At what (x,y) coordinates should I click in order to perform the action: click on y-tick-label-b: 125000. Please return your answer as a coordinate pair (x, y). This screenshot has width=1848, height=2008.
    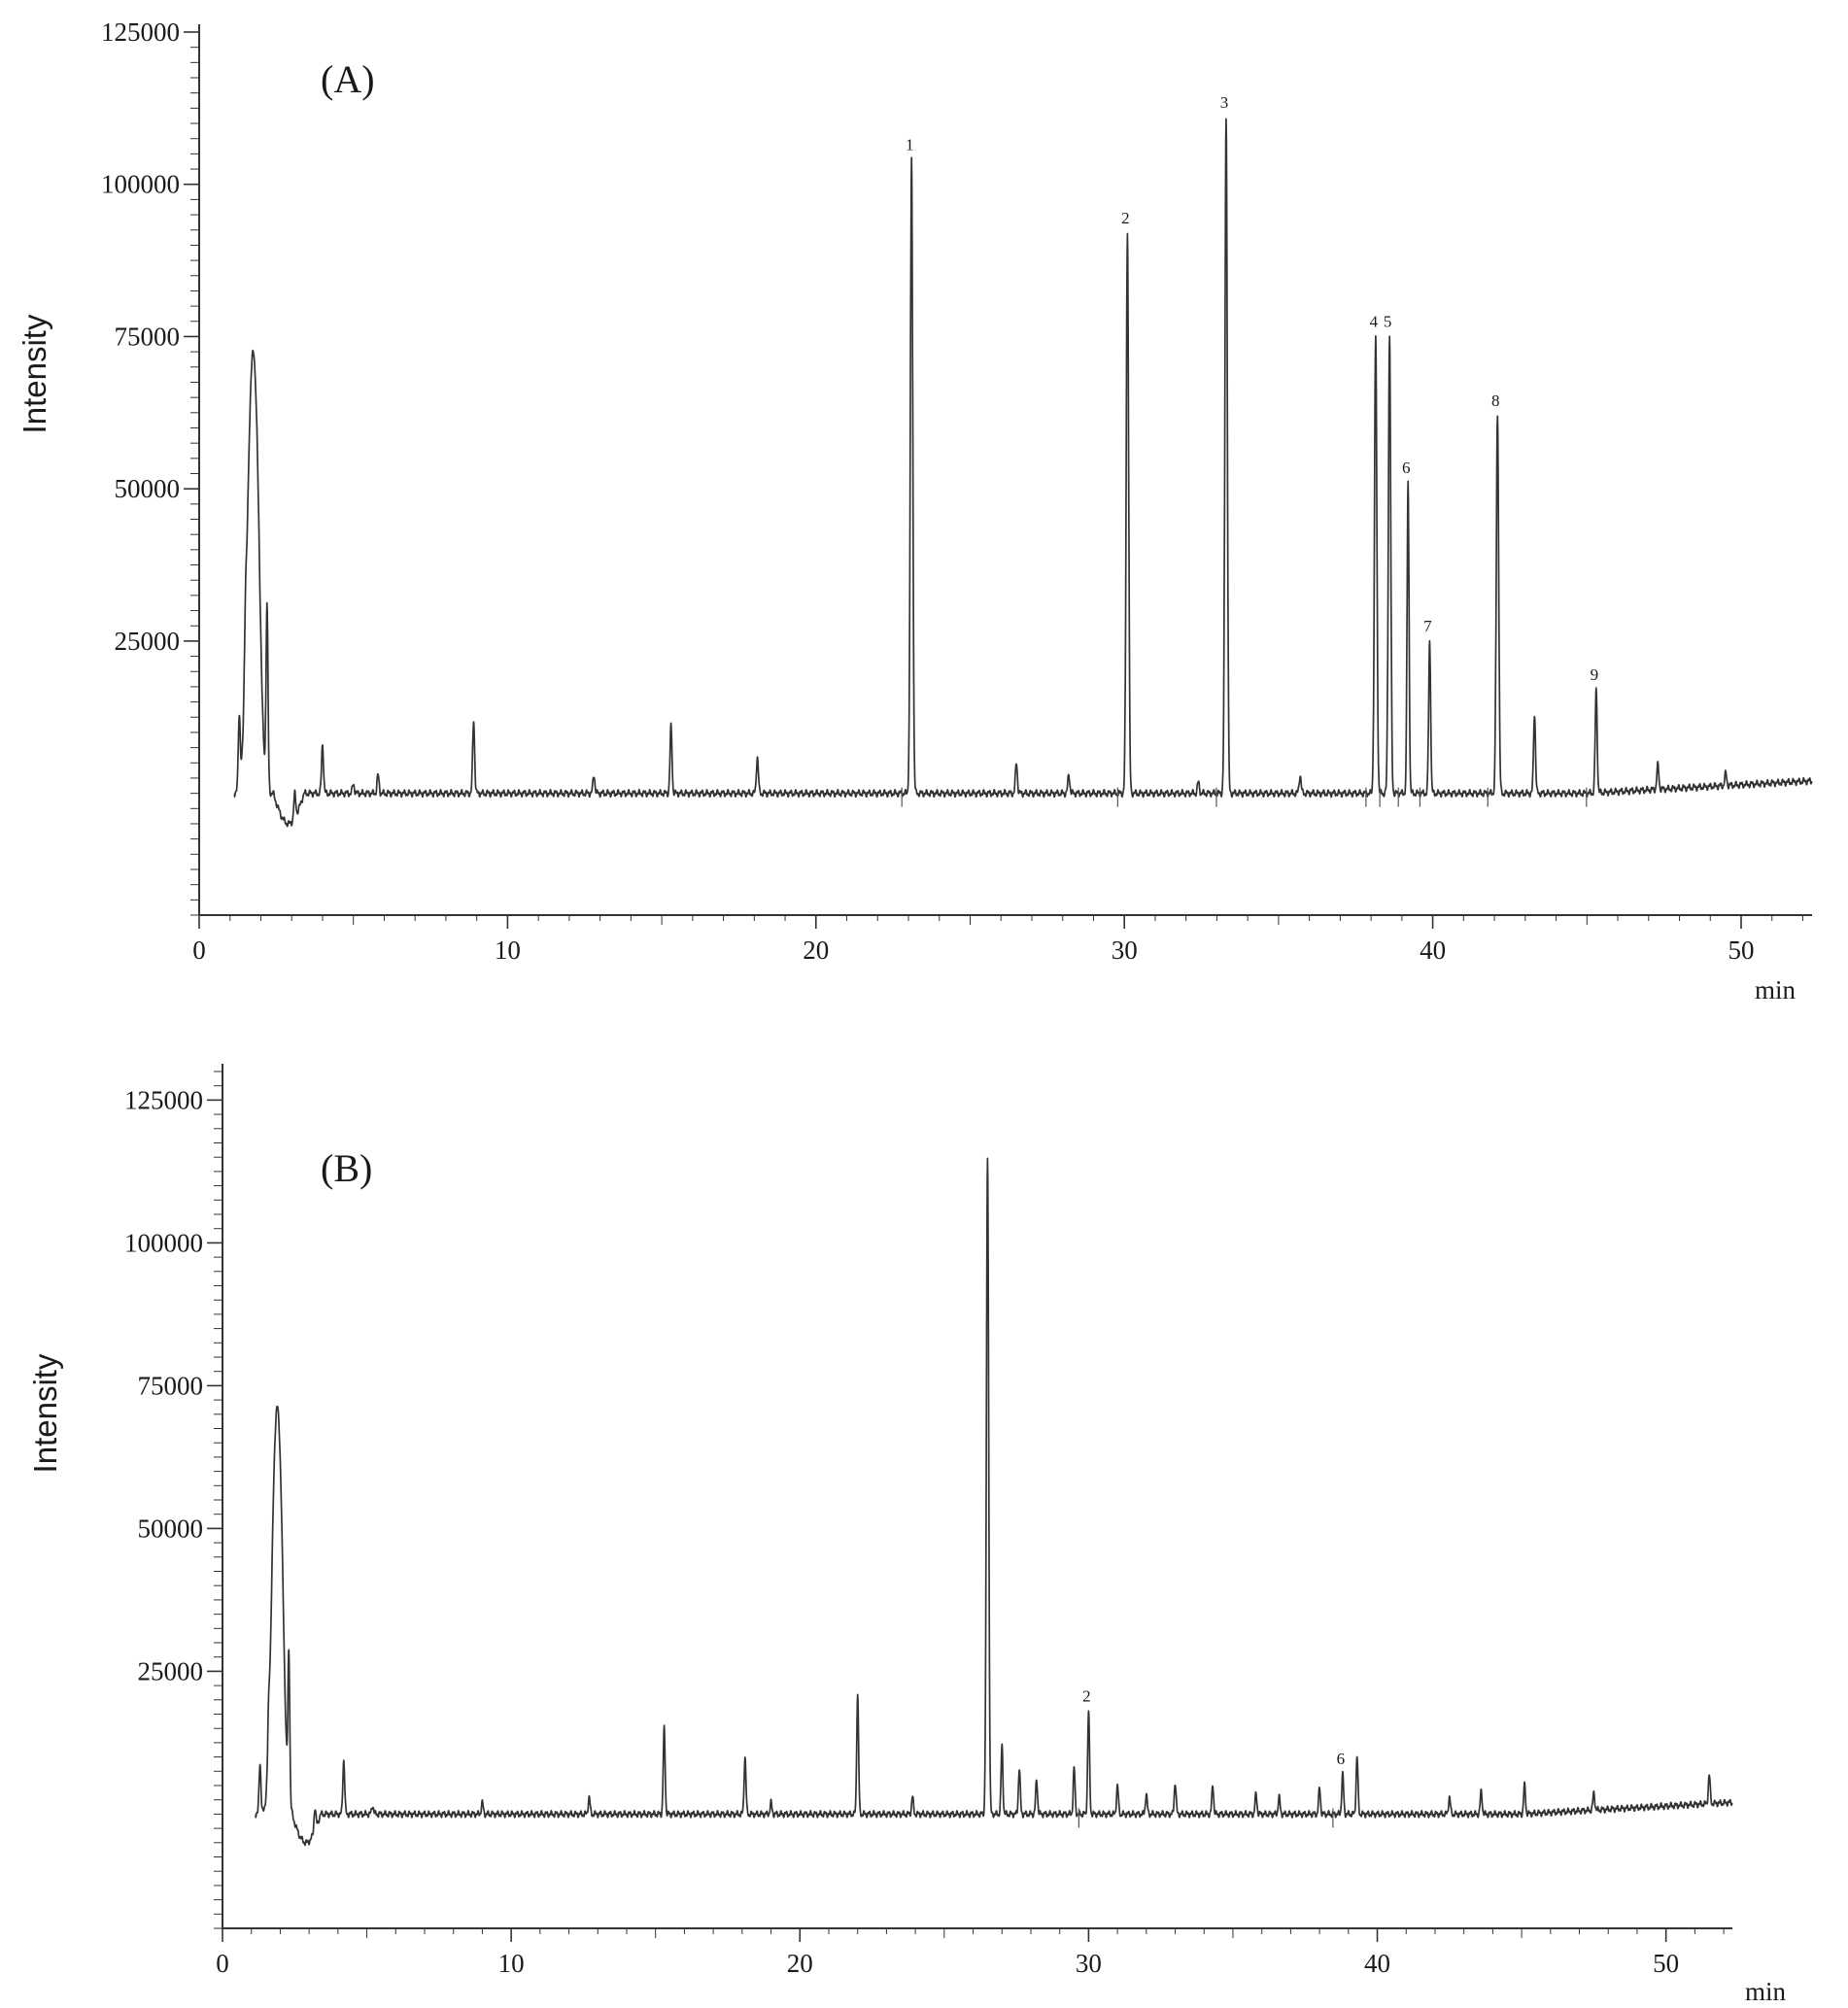
    Looking at the image, I should click on (163, 1100).